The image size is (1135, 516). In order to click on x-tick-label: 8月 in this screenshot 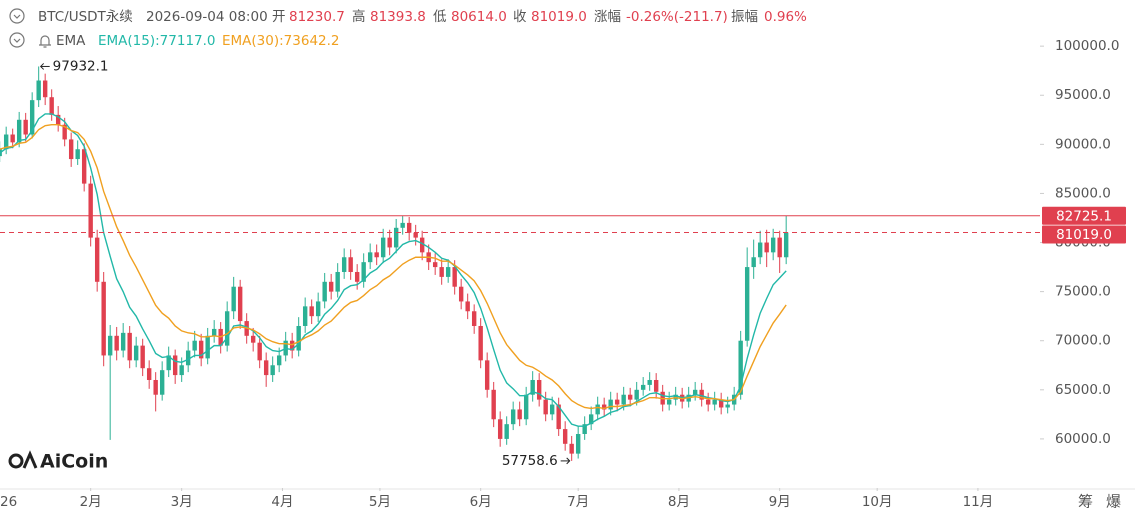, I will do `click(679, 502)`.